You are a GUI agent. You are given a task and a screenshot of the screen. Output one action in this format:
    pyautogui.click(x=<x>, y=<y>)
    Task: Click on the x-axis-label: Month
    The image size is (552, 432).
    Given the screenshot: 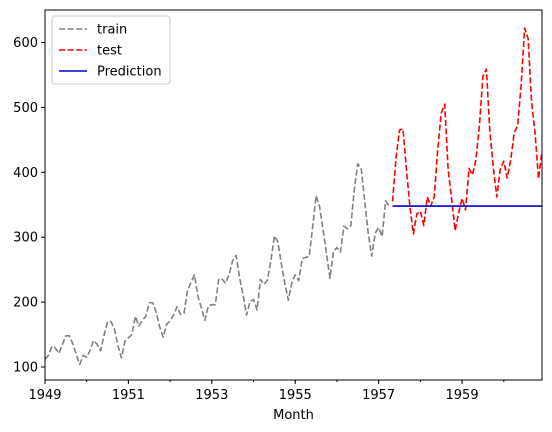 What is the action you would take?
    pyautogui.click(x=293, y=415)
    